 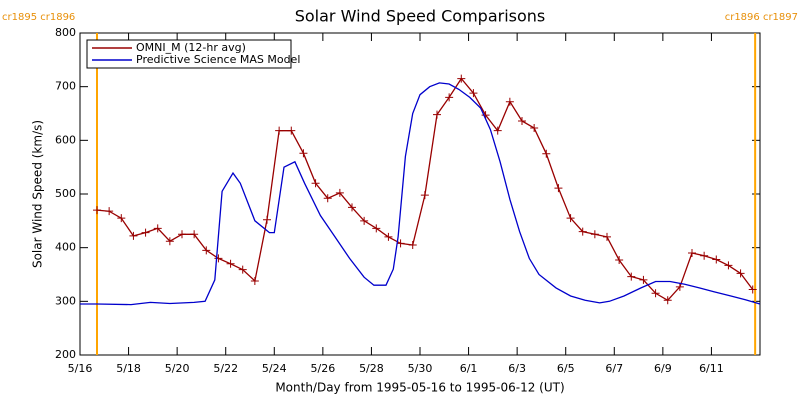 What do you see at coordinates (80, 368) in the screenshot?
I see `x-tick-label: 5/16` at bounding box center [80, 368].